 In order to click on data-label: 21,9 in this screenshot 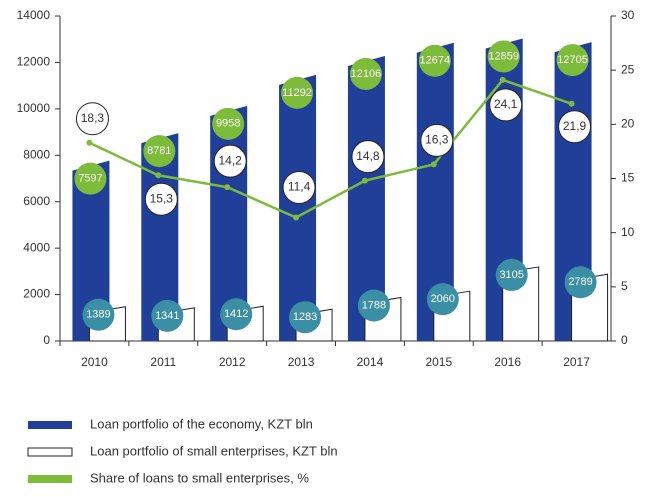, I will do `click(575, 126)`.